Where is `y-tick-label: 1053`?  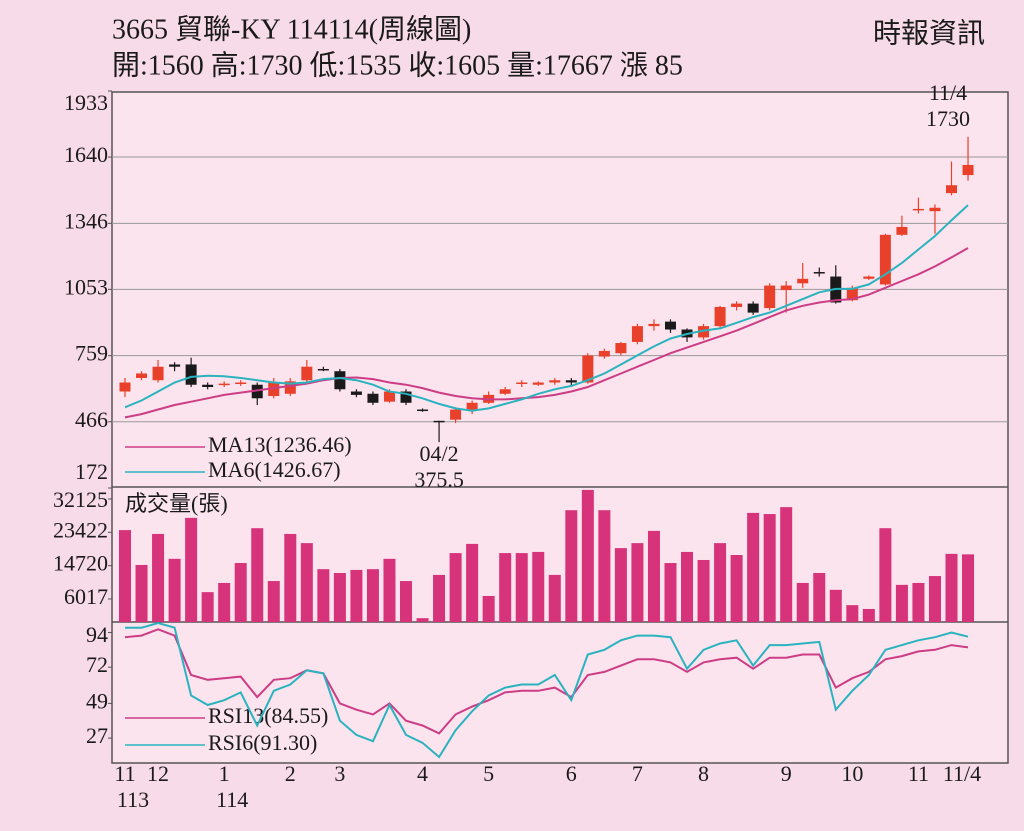
y-tick-label: 1053 is located at coordinates (86, 286).